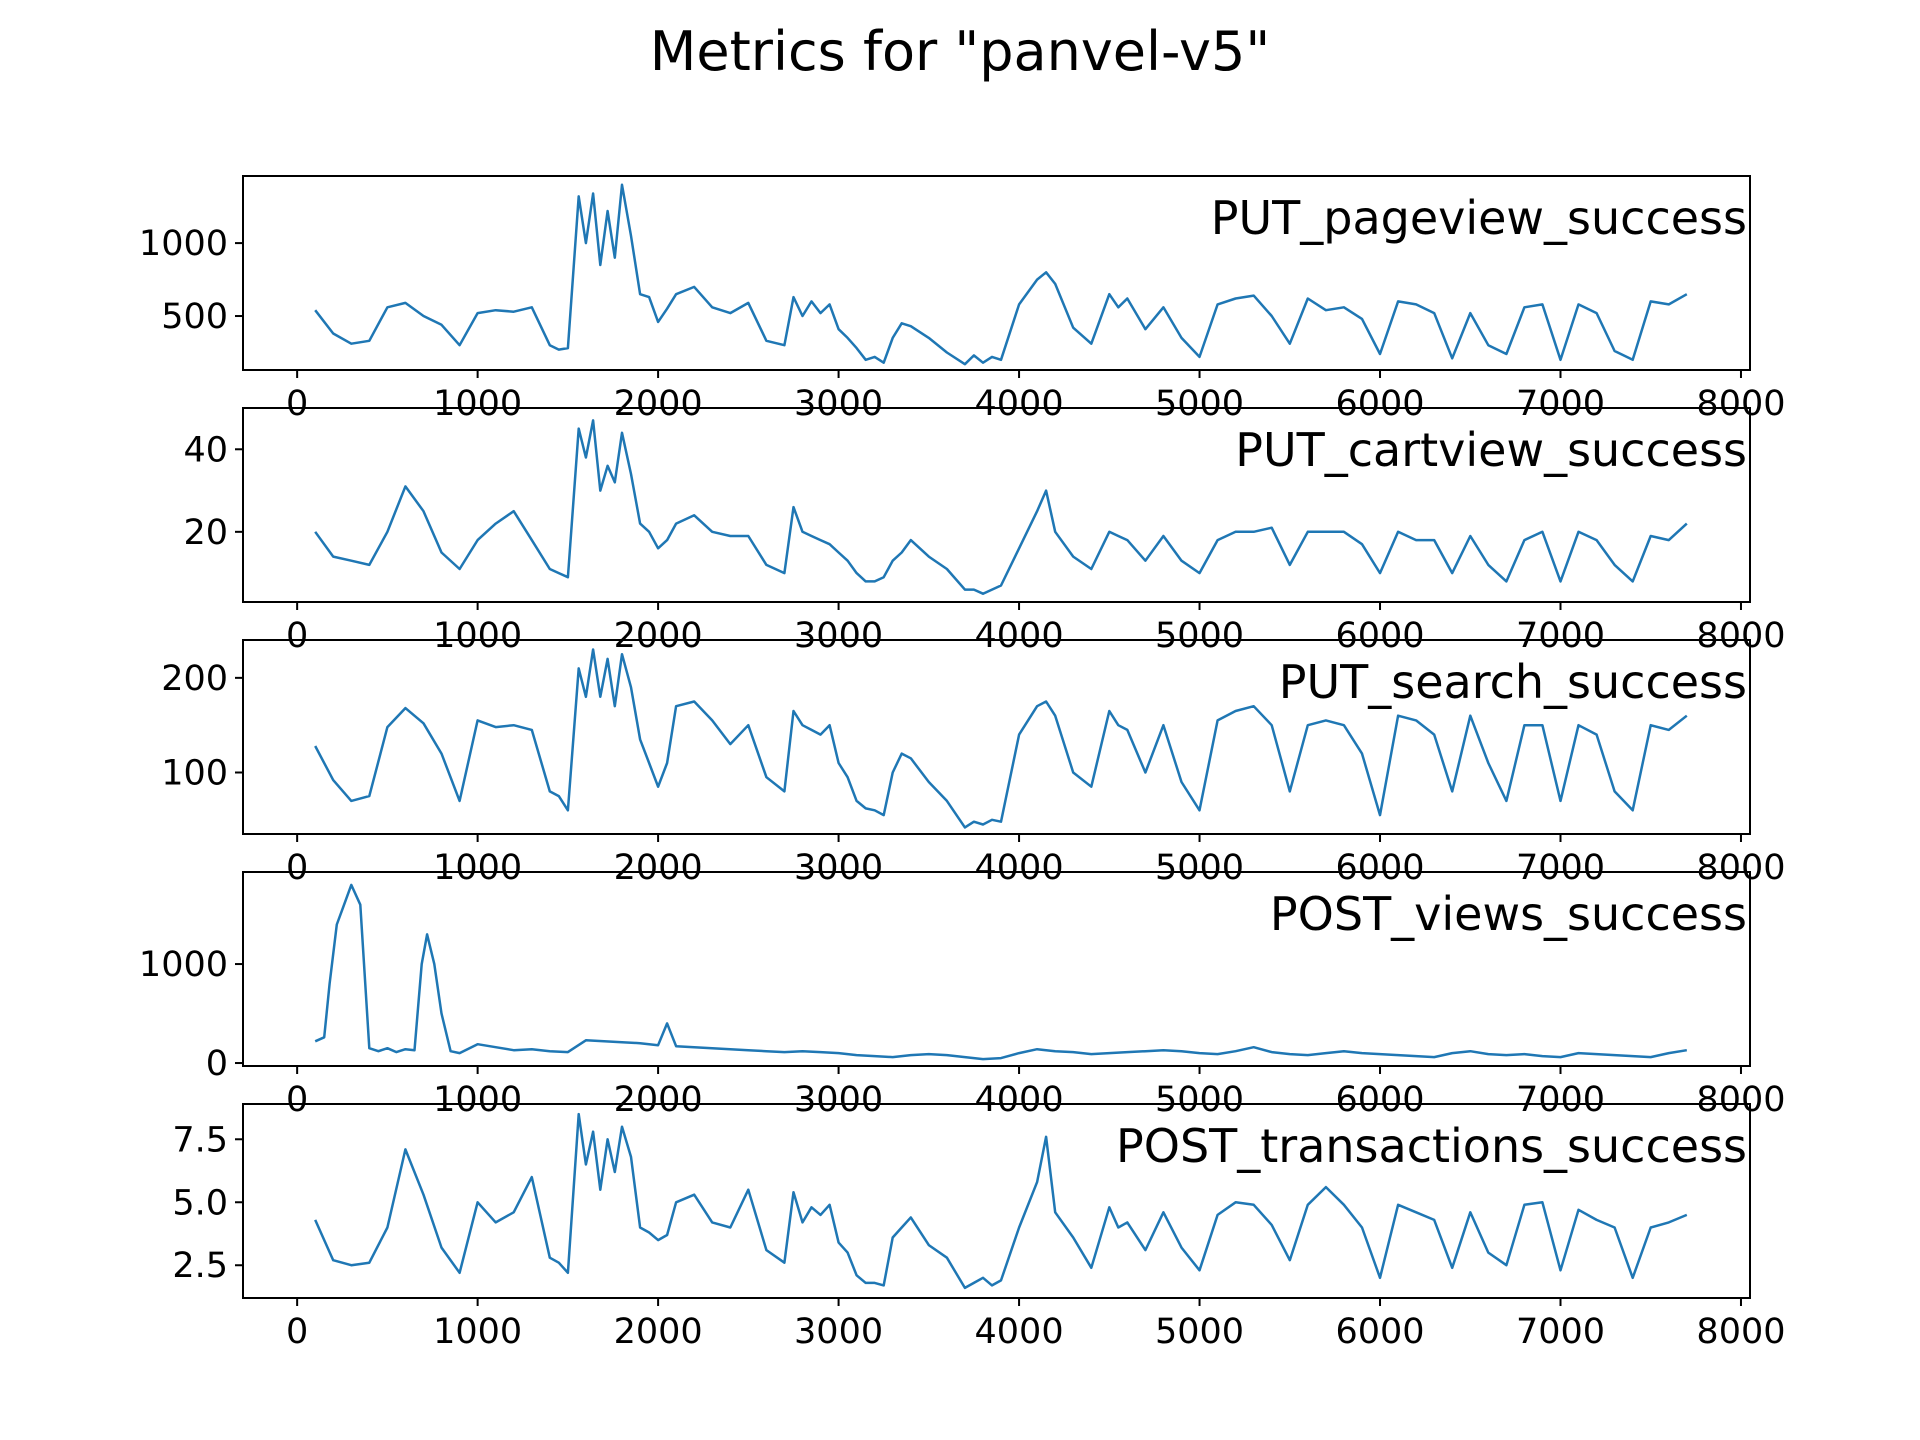 Image resolution: width=1920 pixels, height=1440 pixels. I want to click on figure-title: Metrics for "panvel-v5", so click(960, 51).